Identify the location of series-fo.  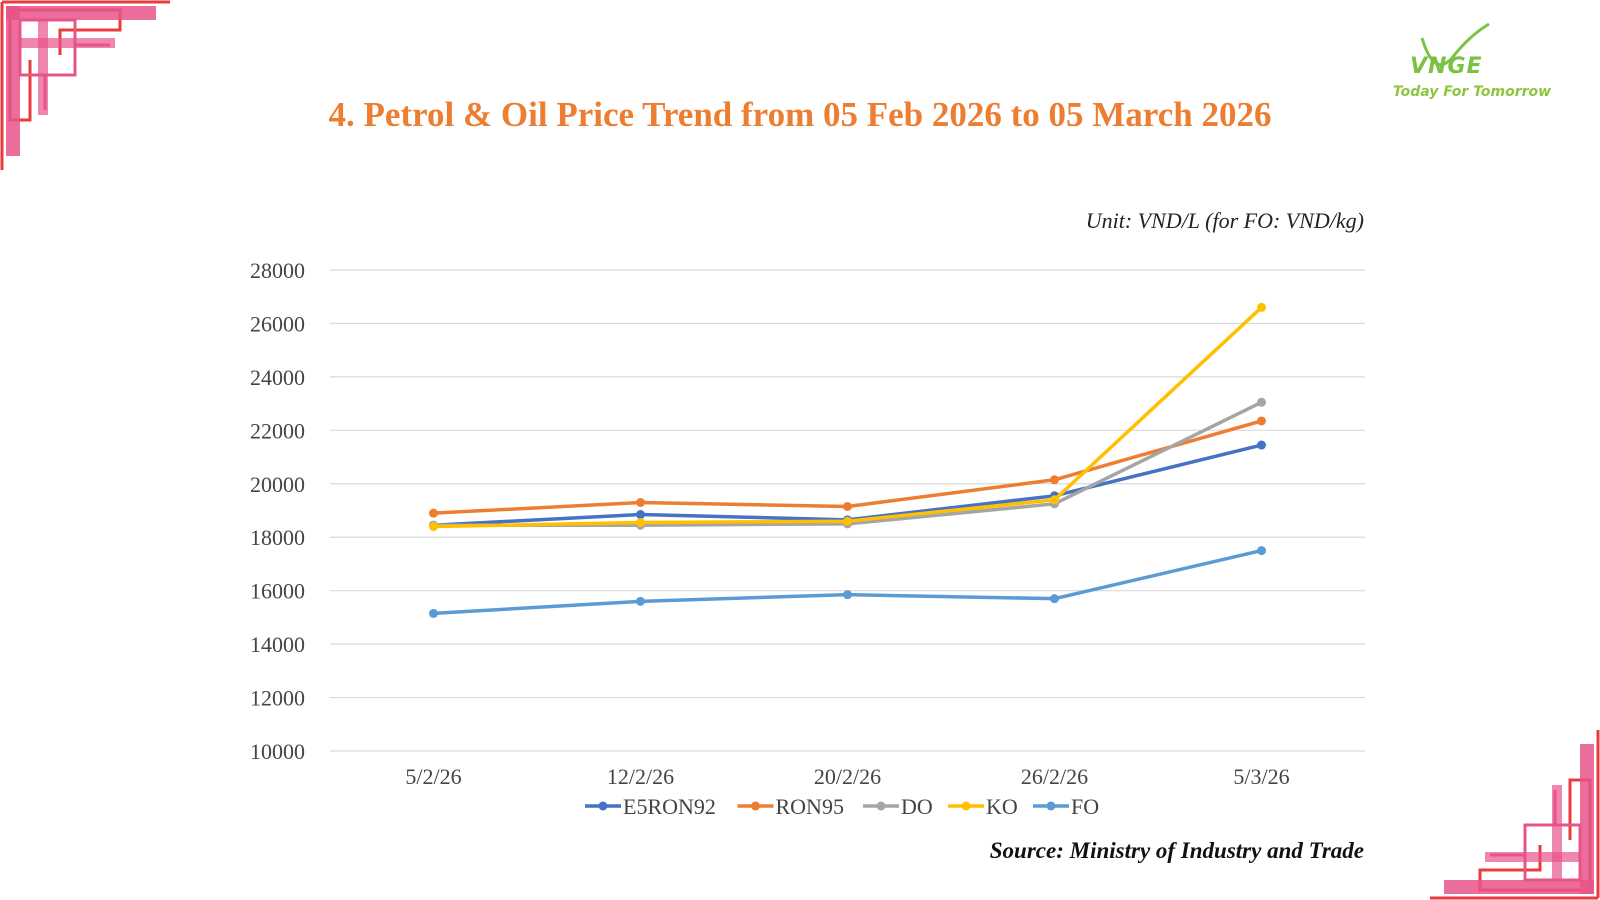
(847, 582).